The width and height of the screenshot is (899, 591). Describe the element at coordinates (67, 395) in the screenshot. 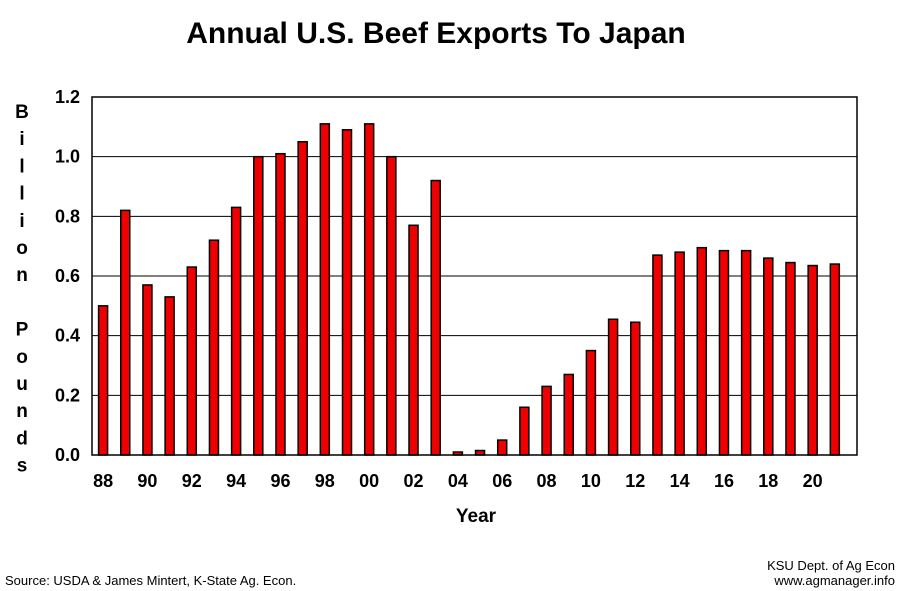

I see `y-tick-label: 0.2` at that location.